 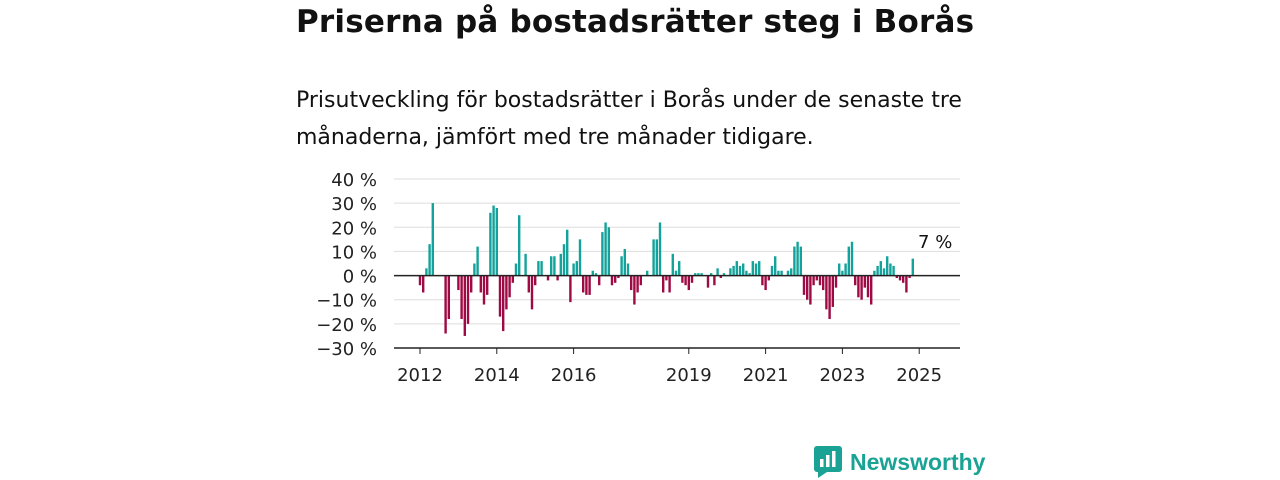 I want to click on y-tick-label: 20 %, so click(x=354, y=228).